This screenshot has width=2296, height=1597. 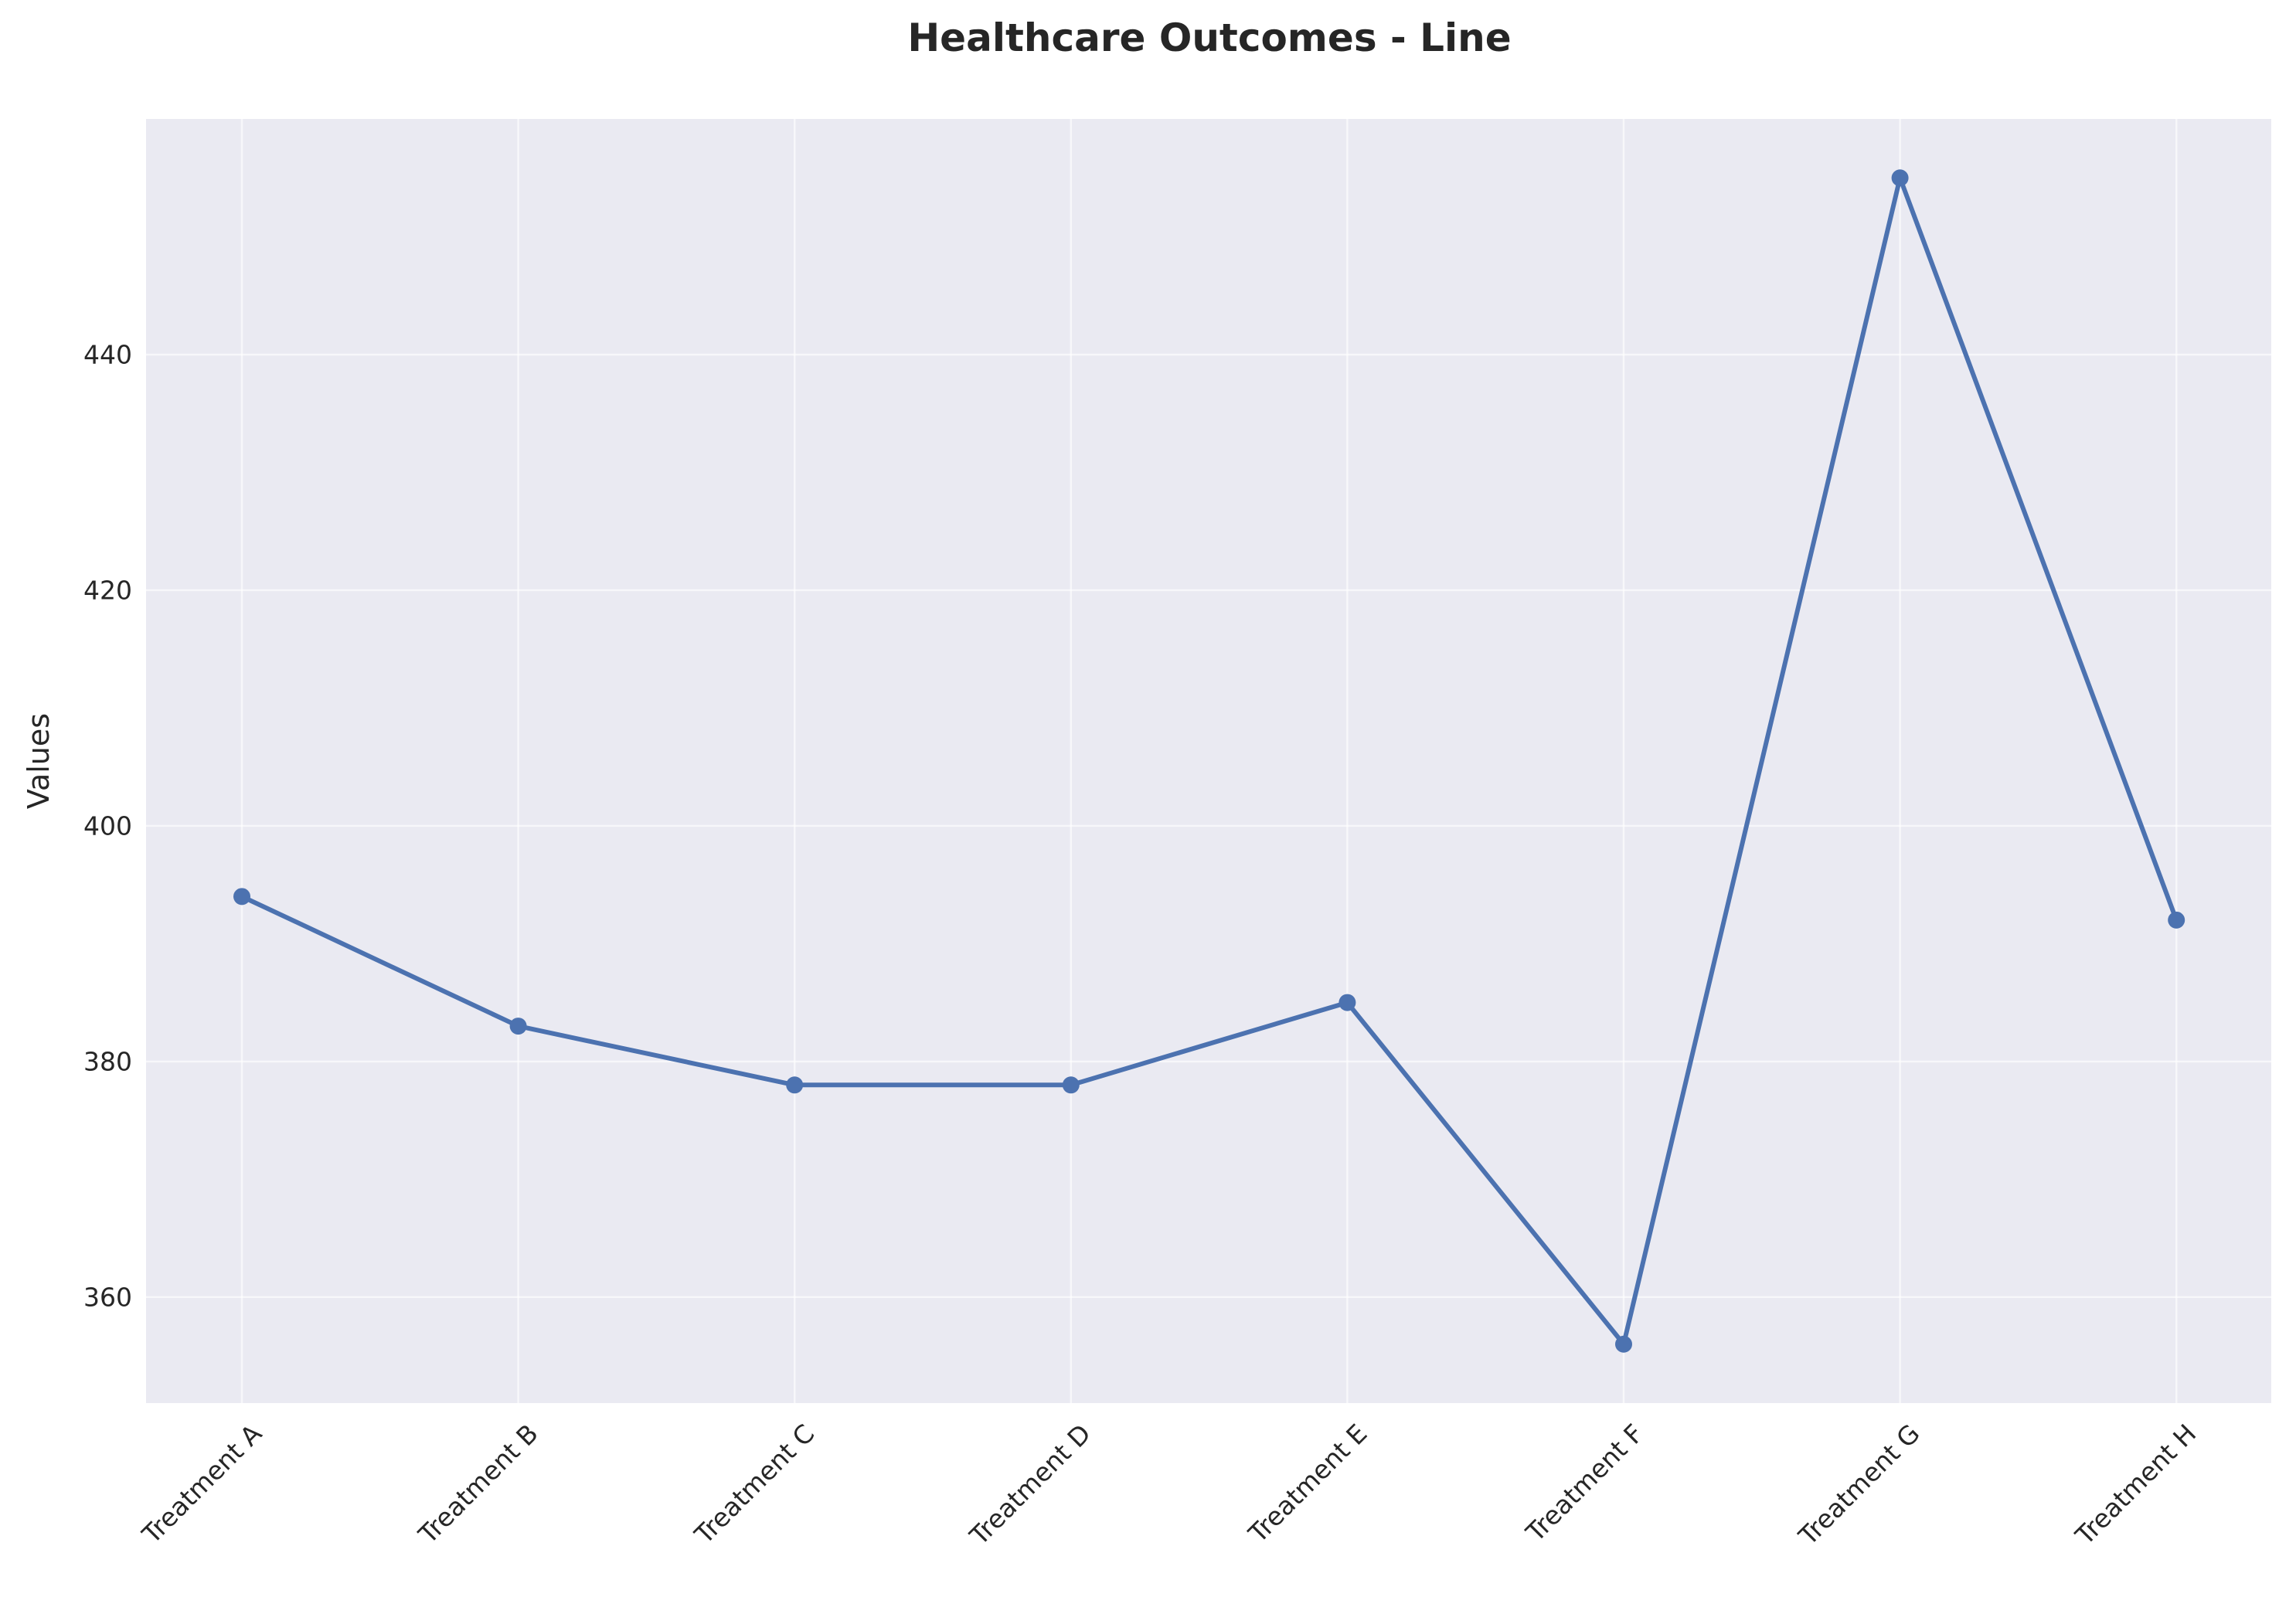 What do you see at coordinates (755, 1485) in the screenshot?
I see `x-tick-label: Treatment C` at bounding box center [755, 1485].